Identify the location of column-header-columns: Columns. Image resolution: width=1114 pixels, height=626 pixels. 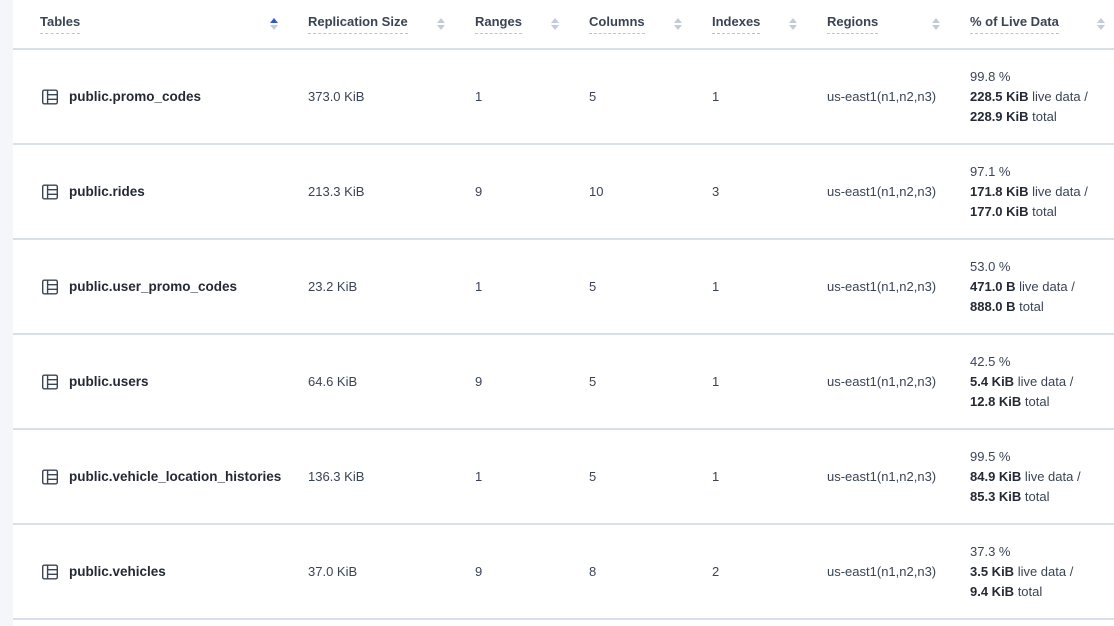
(650, 24).